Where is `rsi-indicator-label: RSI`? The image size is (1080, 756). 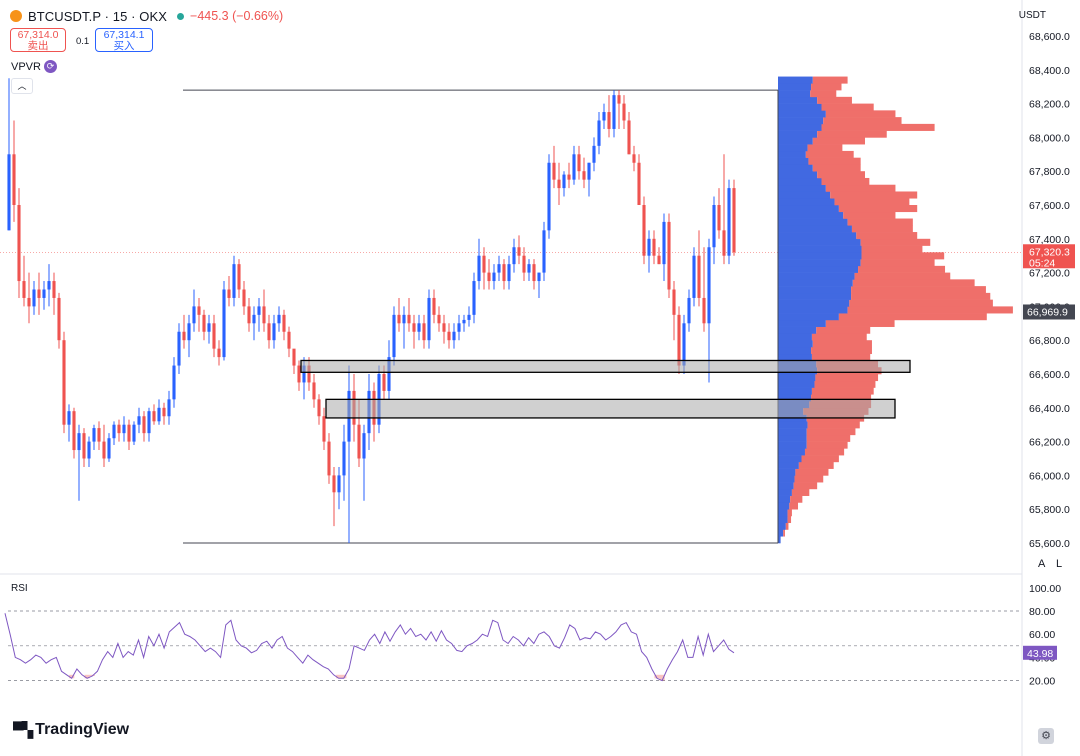
rsi-indicator-label: RSI is located at coordinates (19, 588).